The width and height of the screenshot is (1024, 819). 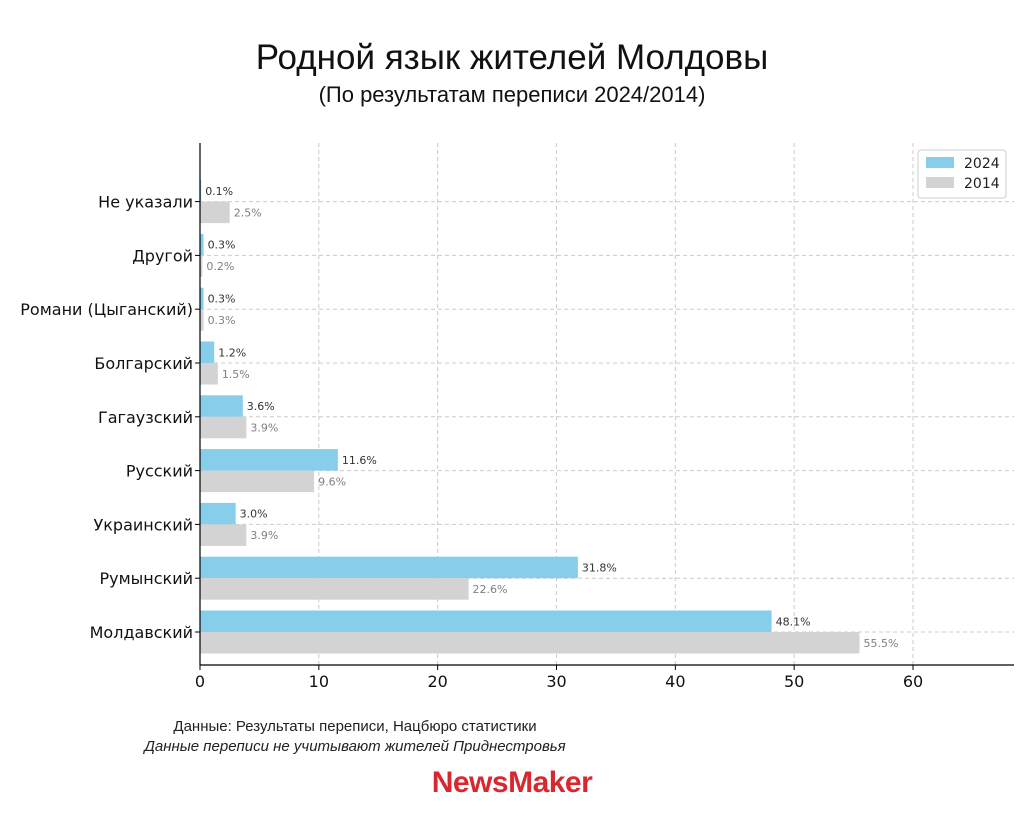 I want to click on category-label: Молдавский, so click(x=141, y=632).